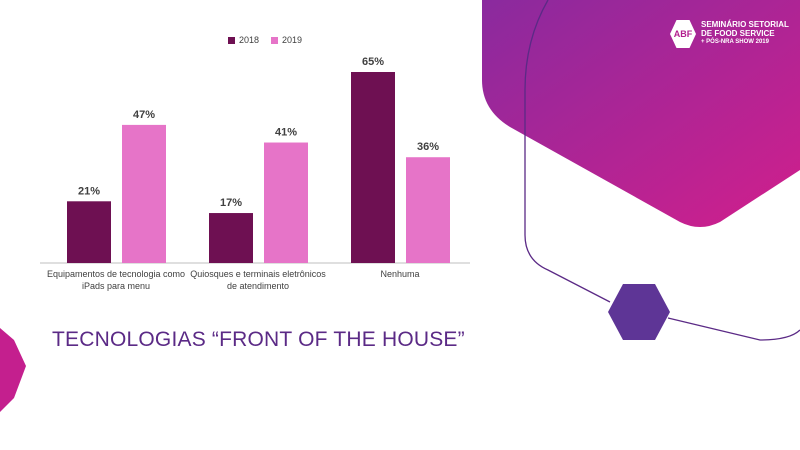 This screenshot has height=450, width=800. I want to click on slide-title: TECNOLOGIAS “FRONT OF THE HOUSE”, so click(258, 339).